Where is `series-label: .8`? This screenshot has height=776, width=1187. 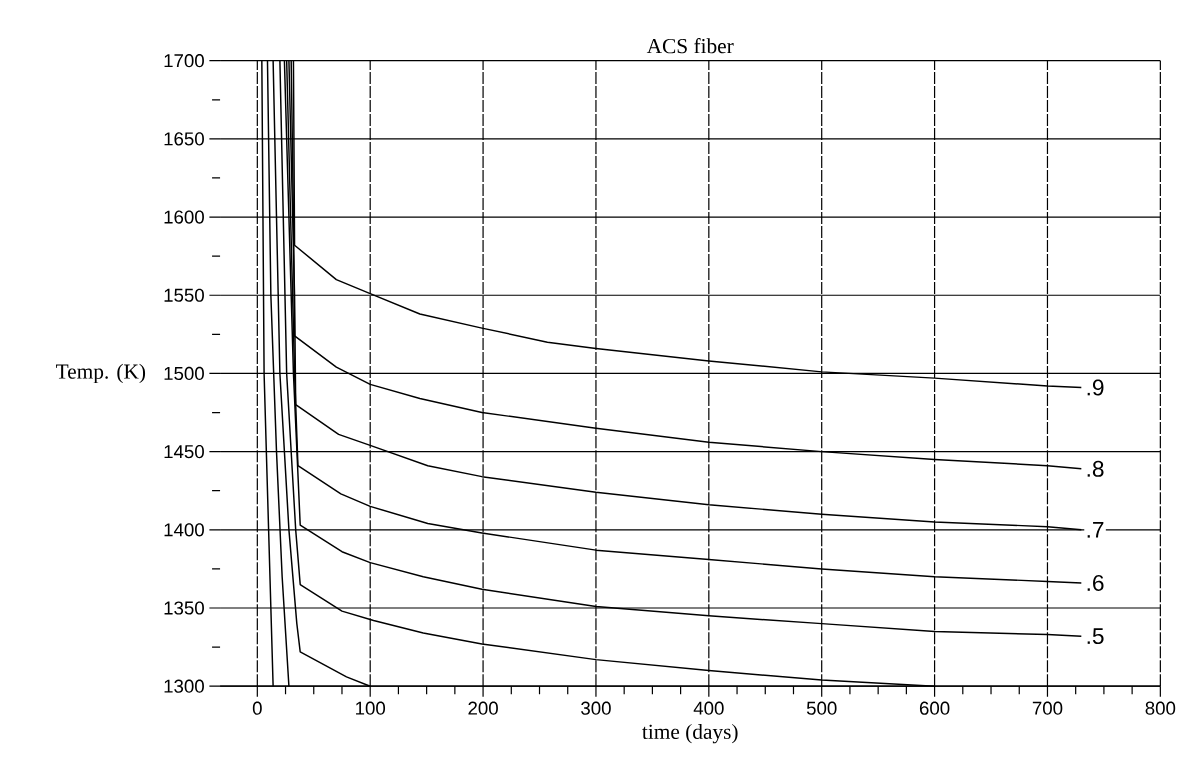
series-label: .8 is located at coordinates (1095, 468).